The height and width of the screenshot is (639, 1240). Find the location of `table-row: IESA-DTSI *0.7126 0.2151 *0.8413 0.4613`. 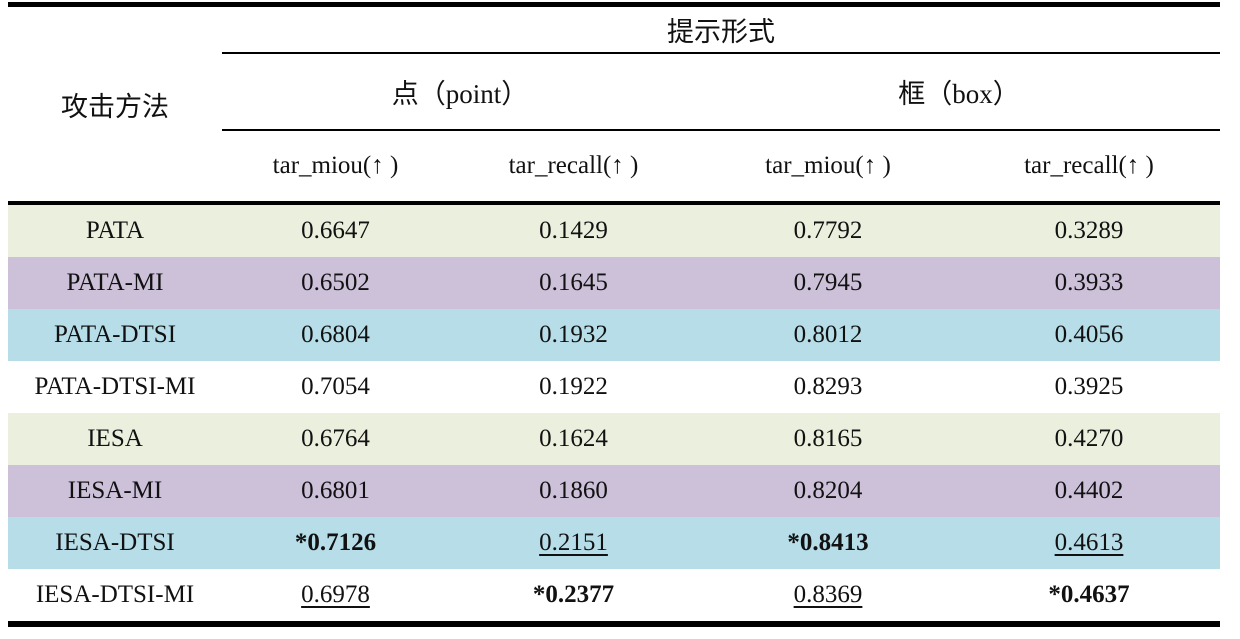

table-row: IESA-DTSI *0.7126 0.2151 *0.8413 0.4613 is located at coordinates (614, 543).